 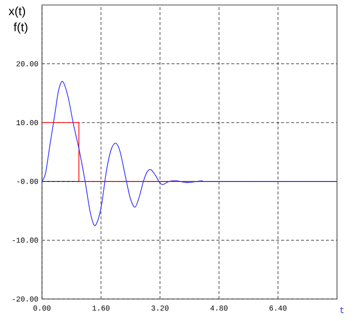 What do you see at coordinates (17, 12) in the screenshot?
I see `y-axis-title: x(t)` at bounding box center [17, 12].